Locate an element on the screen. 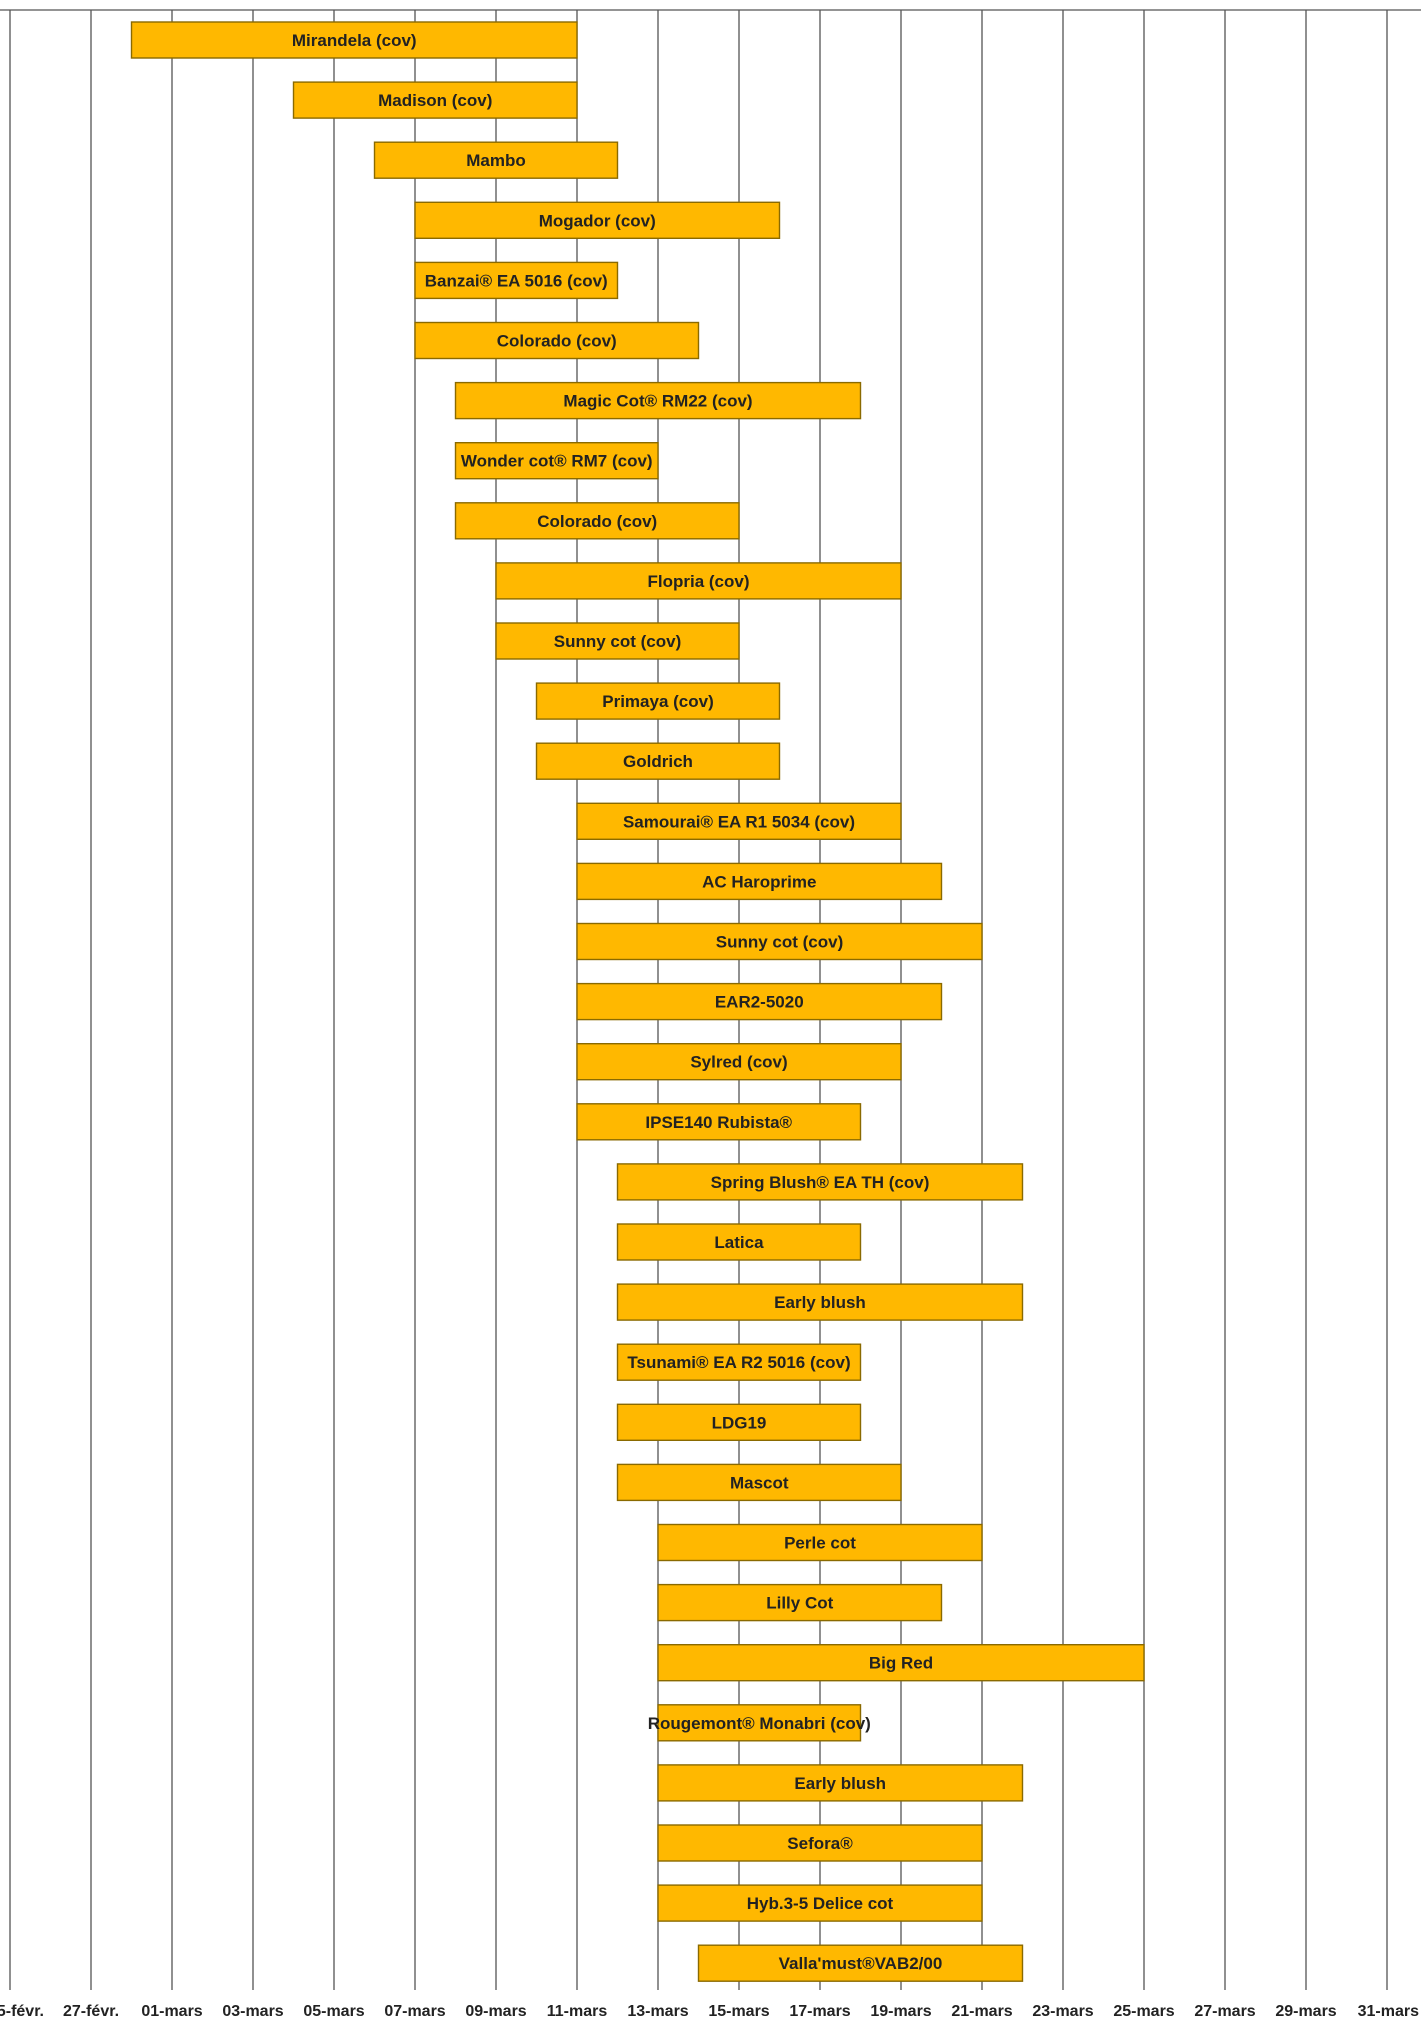 This screenshot has width=1421, height=2026. gantt-bar: Hyb.3-5 Delice cot is located at coordinates (820, 1903).